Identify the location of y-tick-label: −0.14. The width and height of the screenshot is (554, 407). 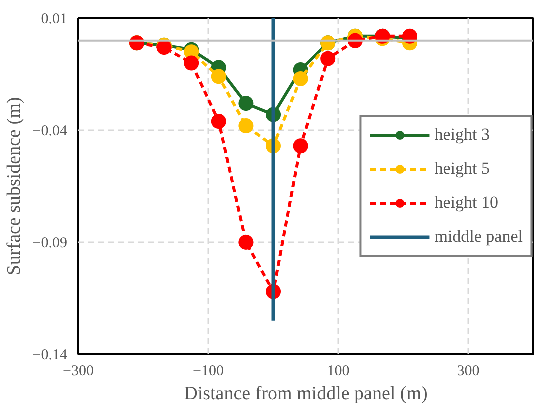
(50, 356).